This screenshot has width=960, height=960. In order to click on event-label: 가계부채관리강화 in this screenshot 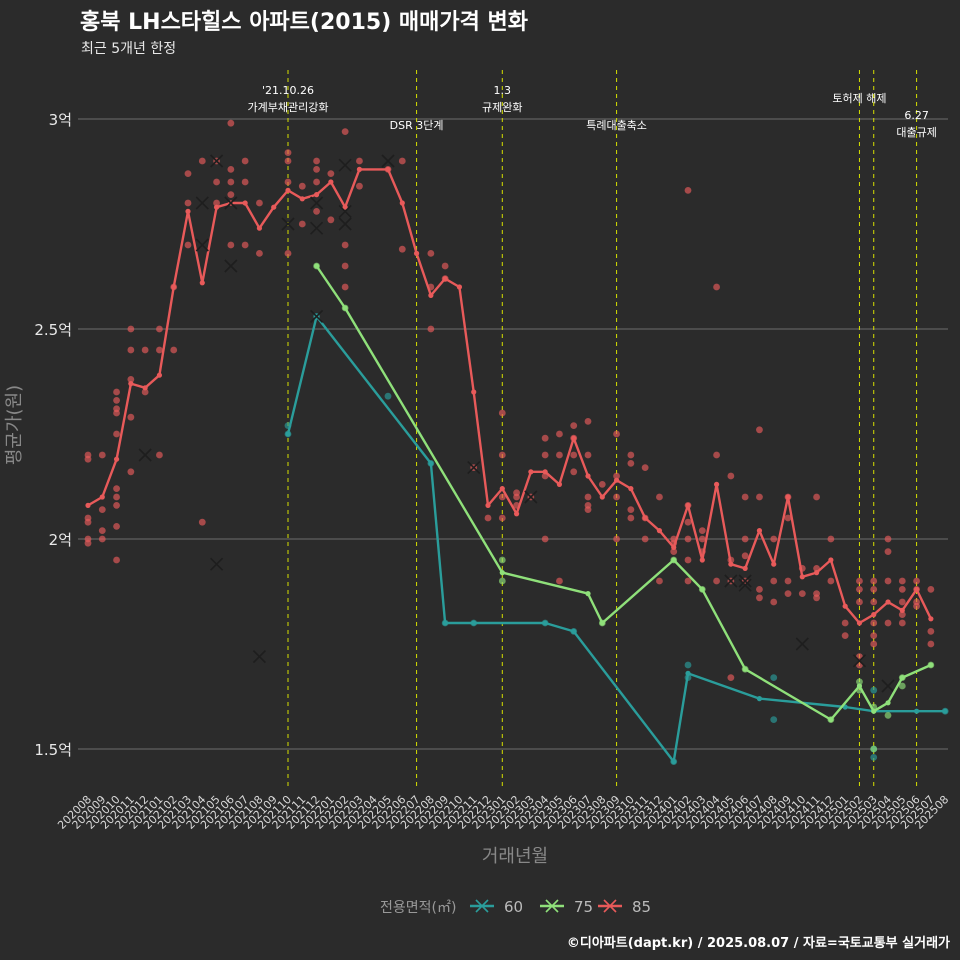, I will do `click(288, 107)`.